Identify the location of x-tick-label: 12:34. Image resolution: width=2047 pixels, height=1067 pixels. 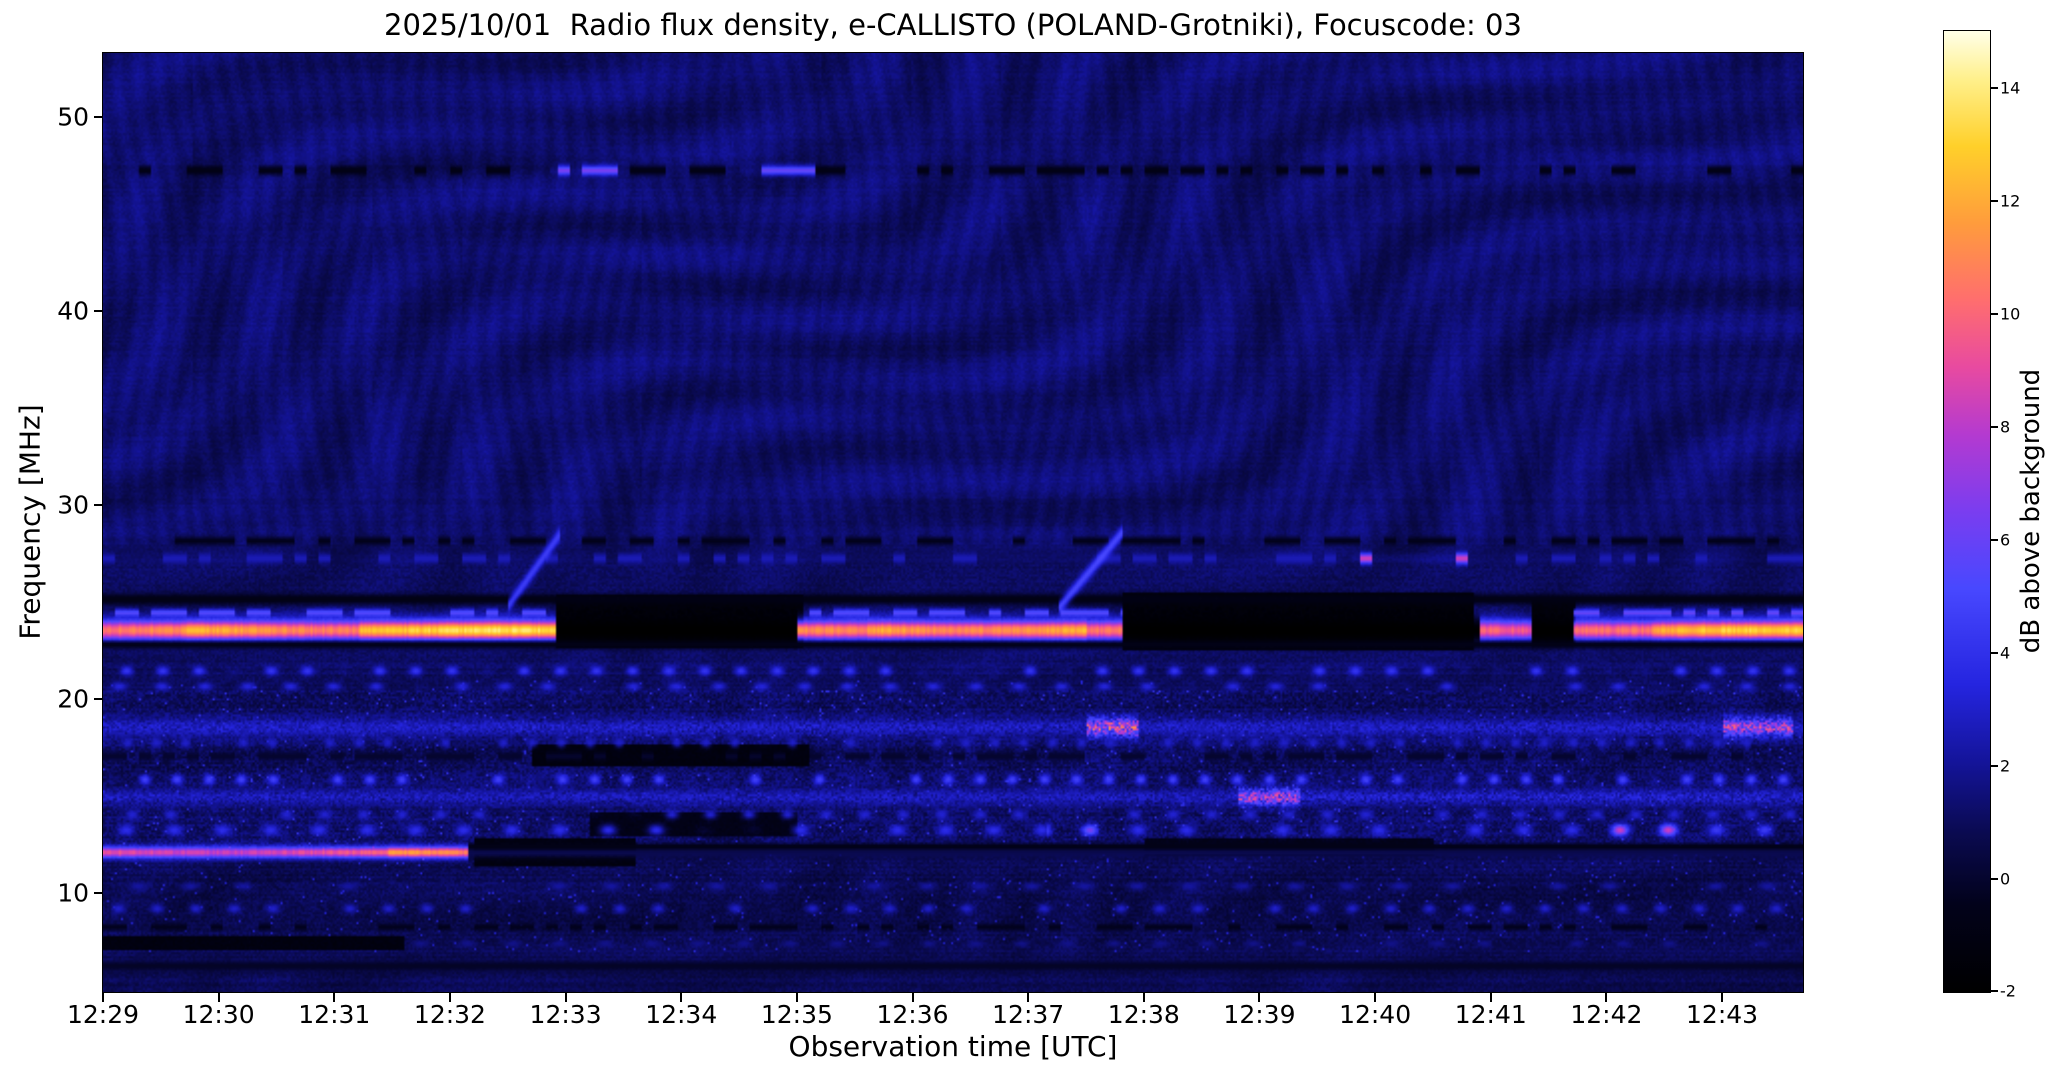
(681, 1014).